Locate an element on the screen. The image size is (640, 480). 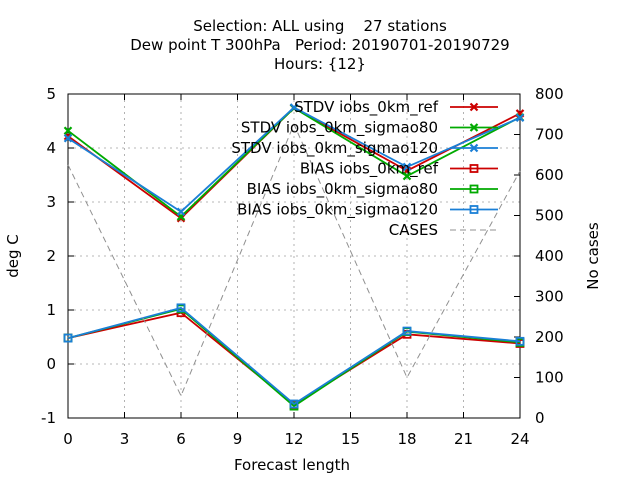
x-tick-label: 21 is located at coordinates (463, 439).